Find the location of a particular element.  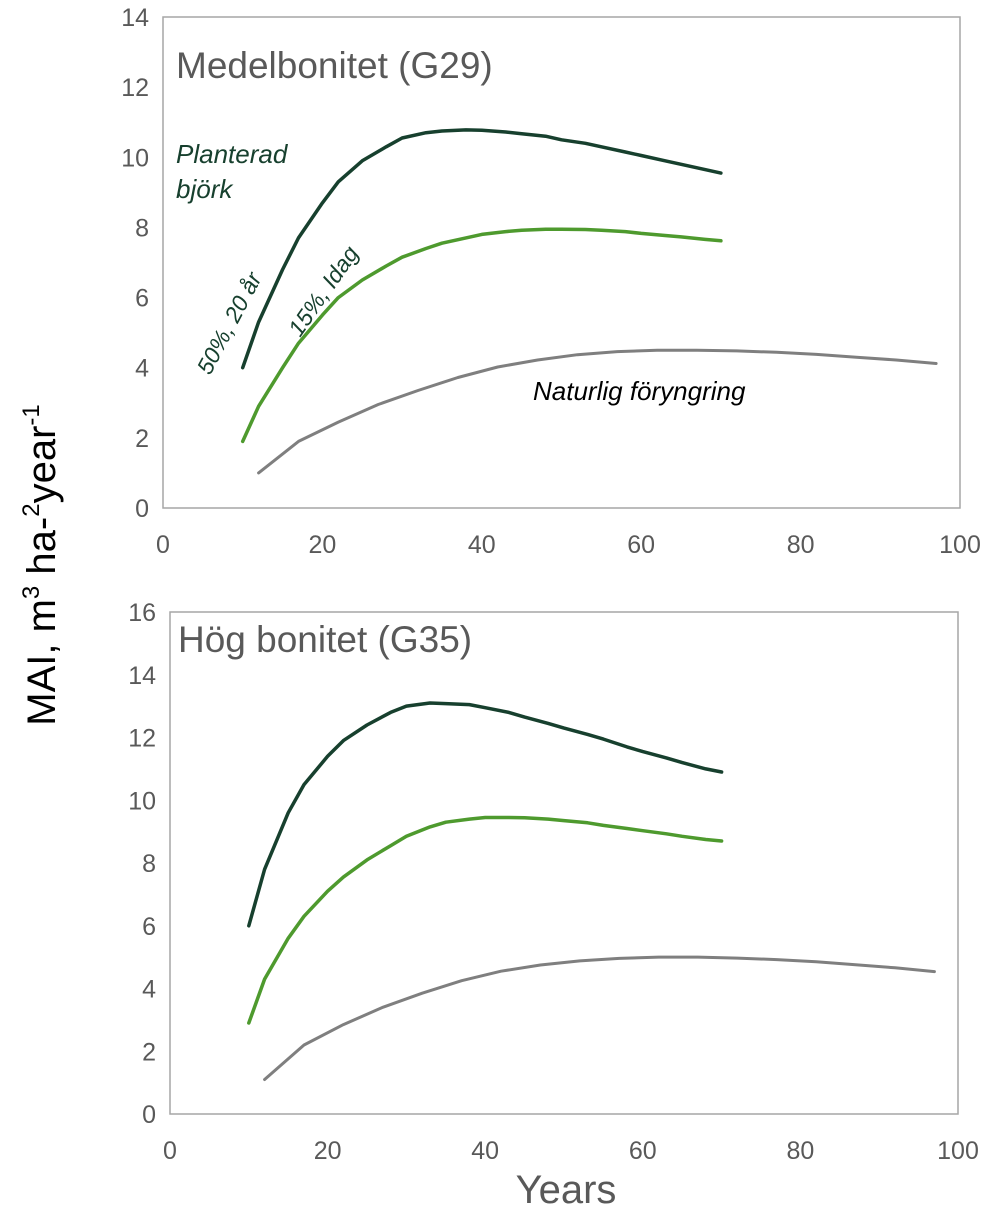

y-tick-labels: 0 2 4 6 8 10 12 14 16 is located at coordinates (142, 864).